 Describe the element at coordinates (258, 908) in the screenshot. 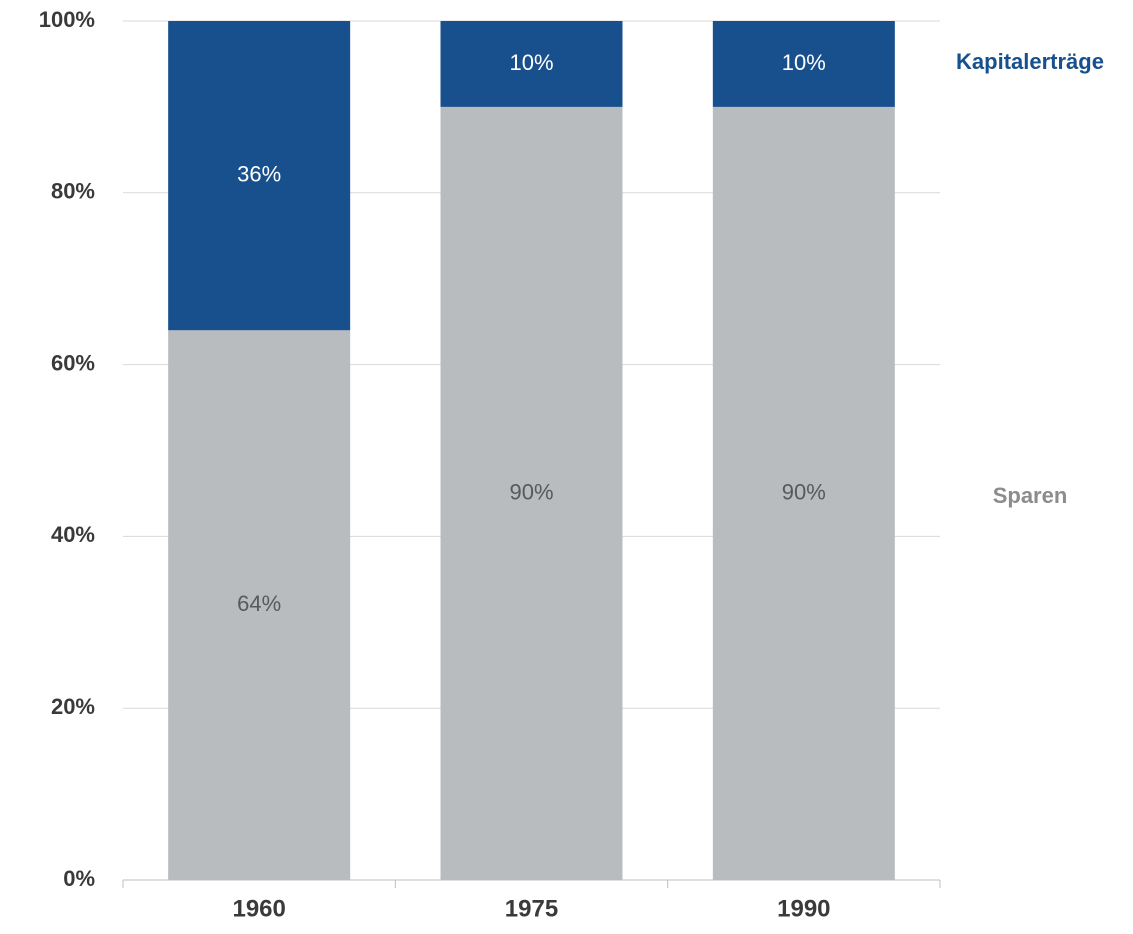

I see `x-tick-label: 1960` at that location.